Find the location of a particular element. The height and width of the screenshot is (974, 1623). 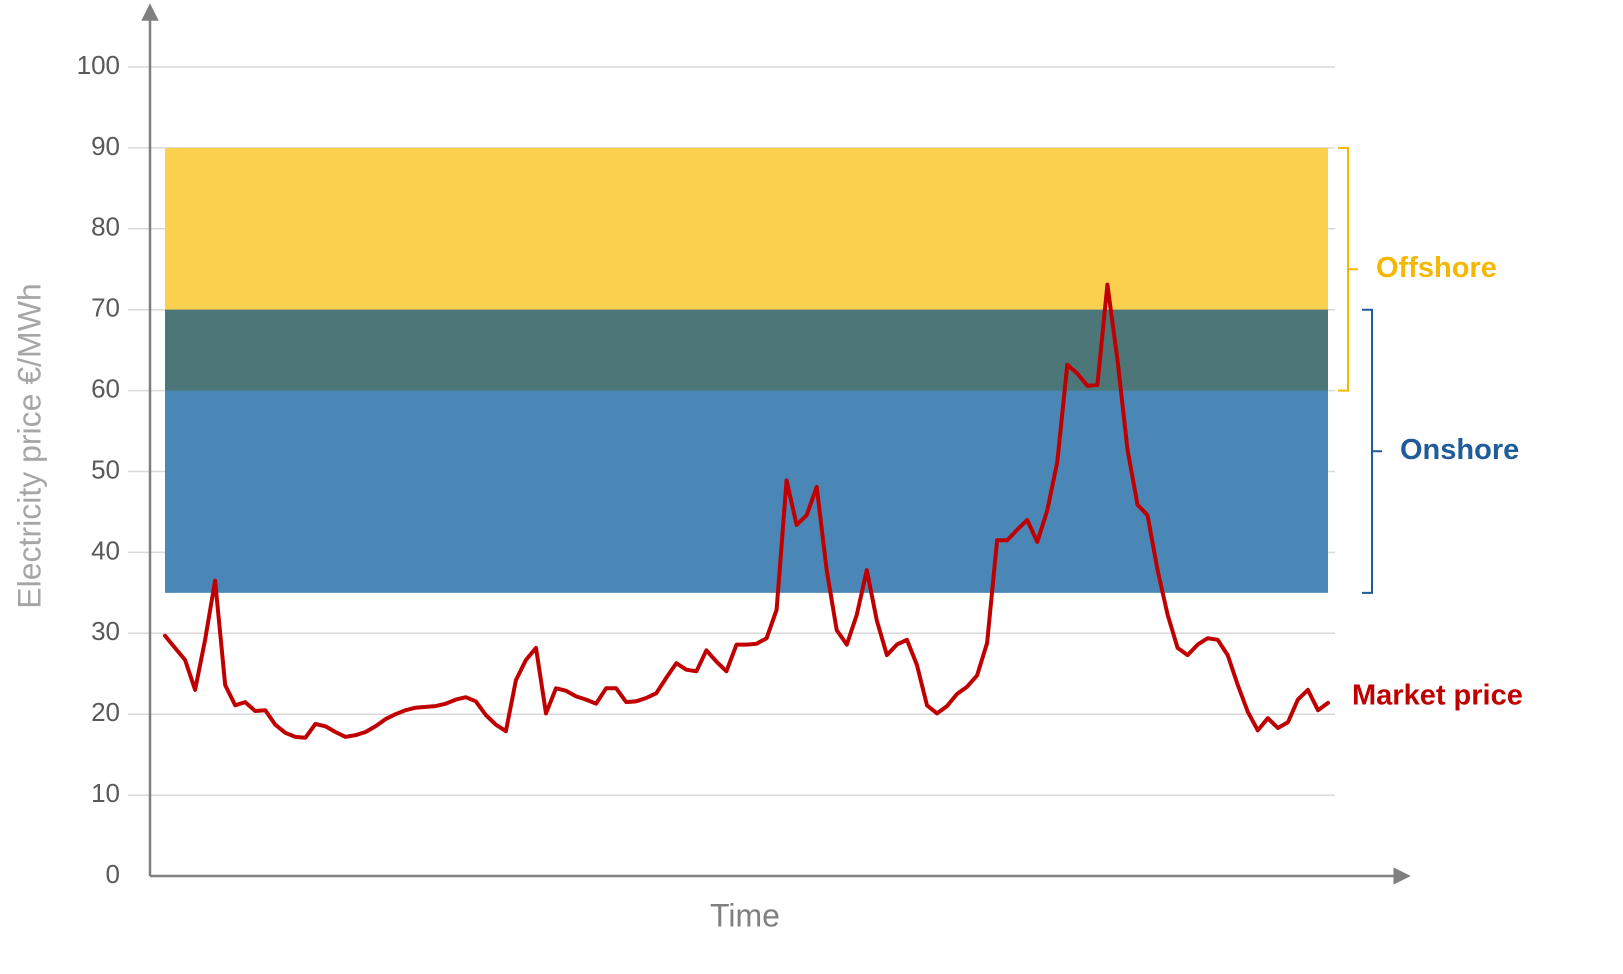

y-tick-label: 20 is located at coordinates (105, 712).